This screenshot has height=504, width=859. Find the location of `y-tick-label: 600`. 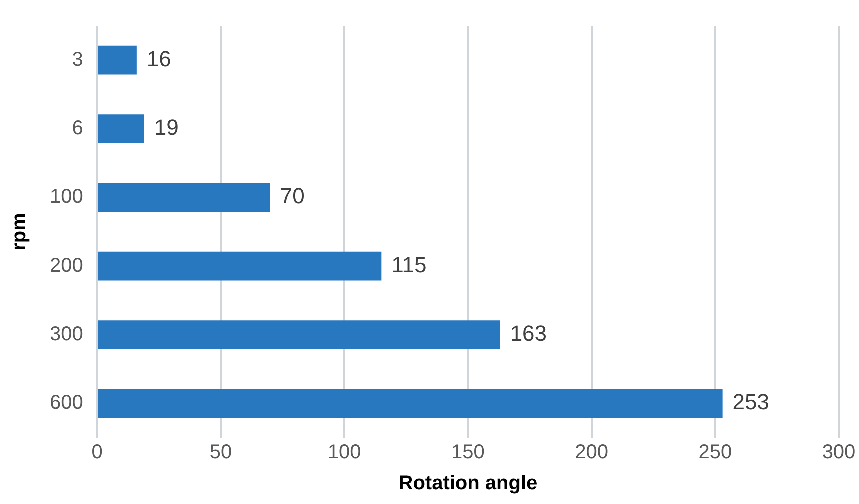

y-tick-label: 600 is located at coordinates (67, 403).